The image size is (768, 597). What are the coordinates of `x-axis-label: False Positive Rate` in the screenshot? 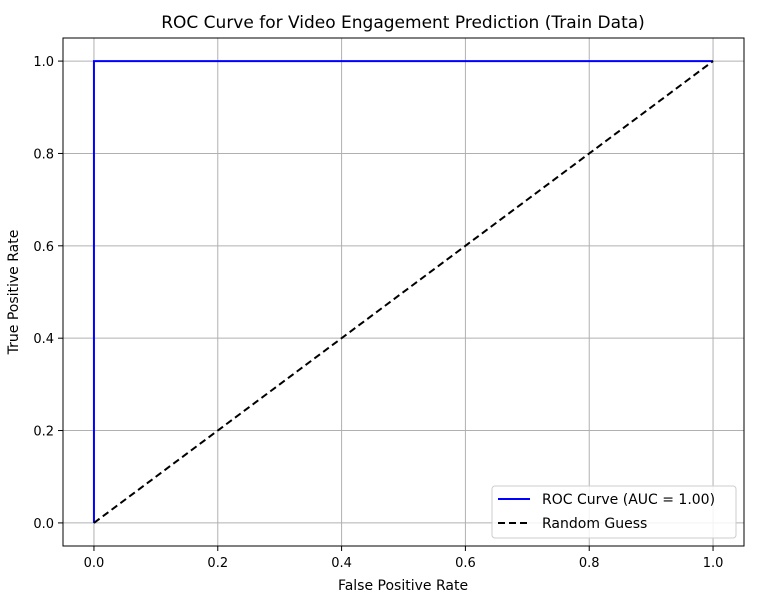 It's located at (403, 586).